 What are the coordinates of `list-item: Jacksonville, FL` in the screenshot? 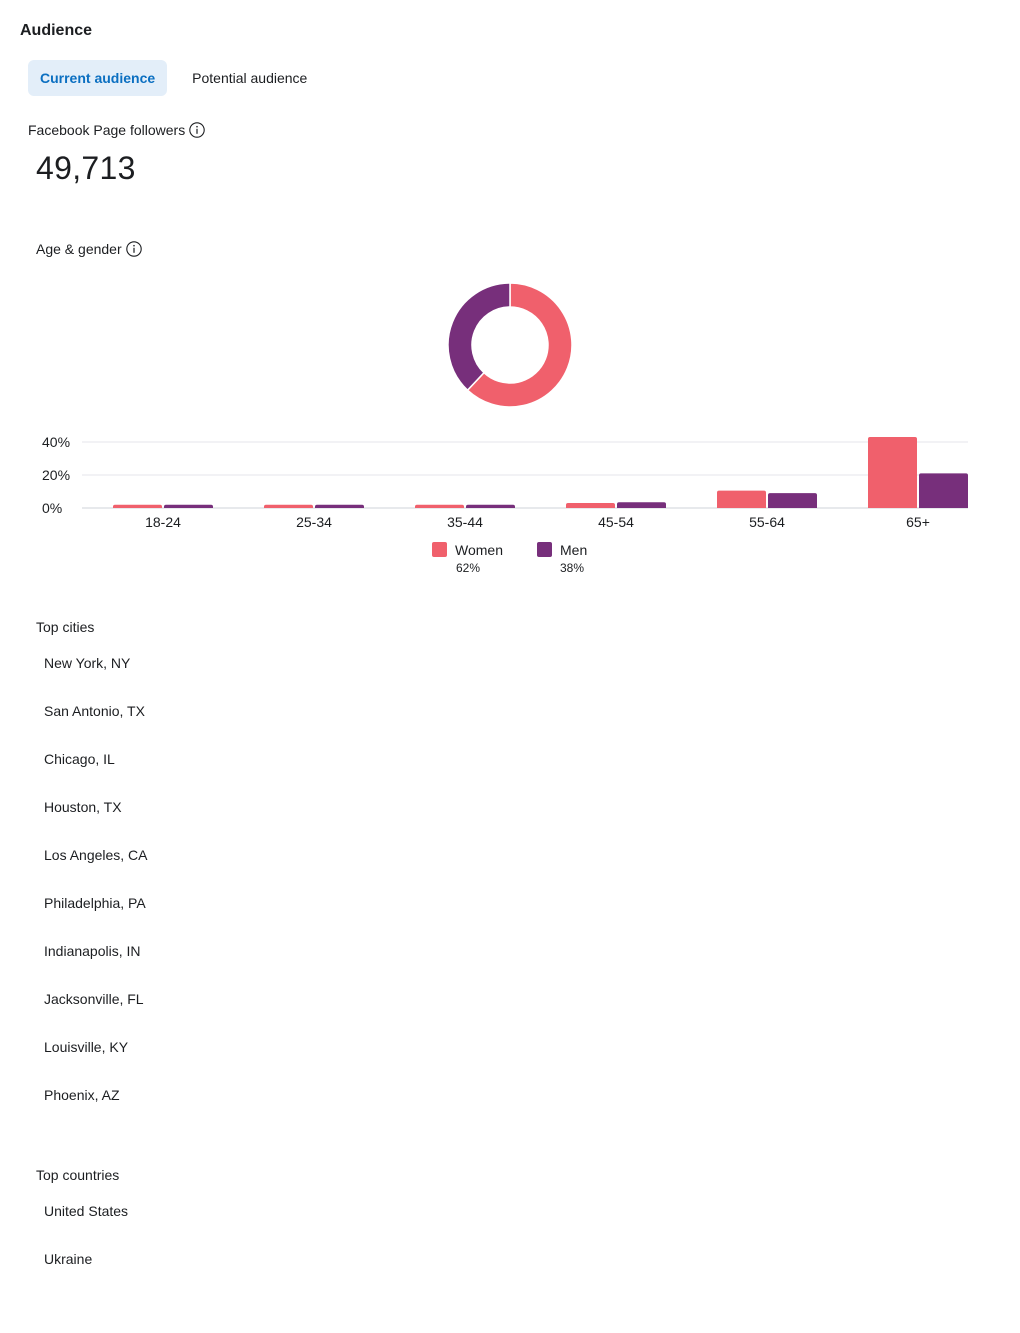 It's located at (94, 999).